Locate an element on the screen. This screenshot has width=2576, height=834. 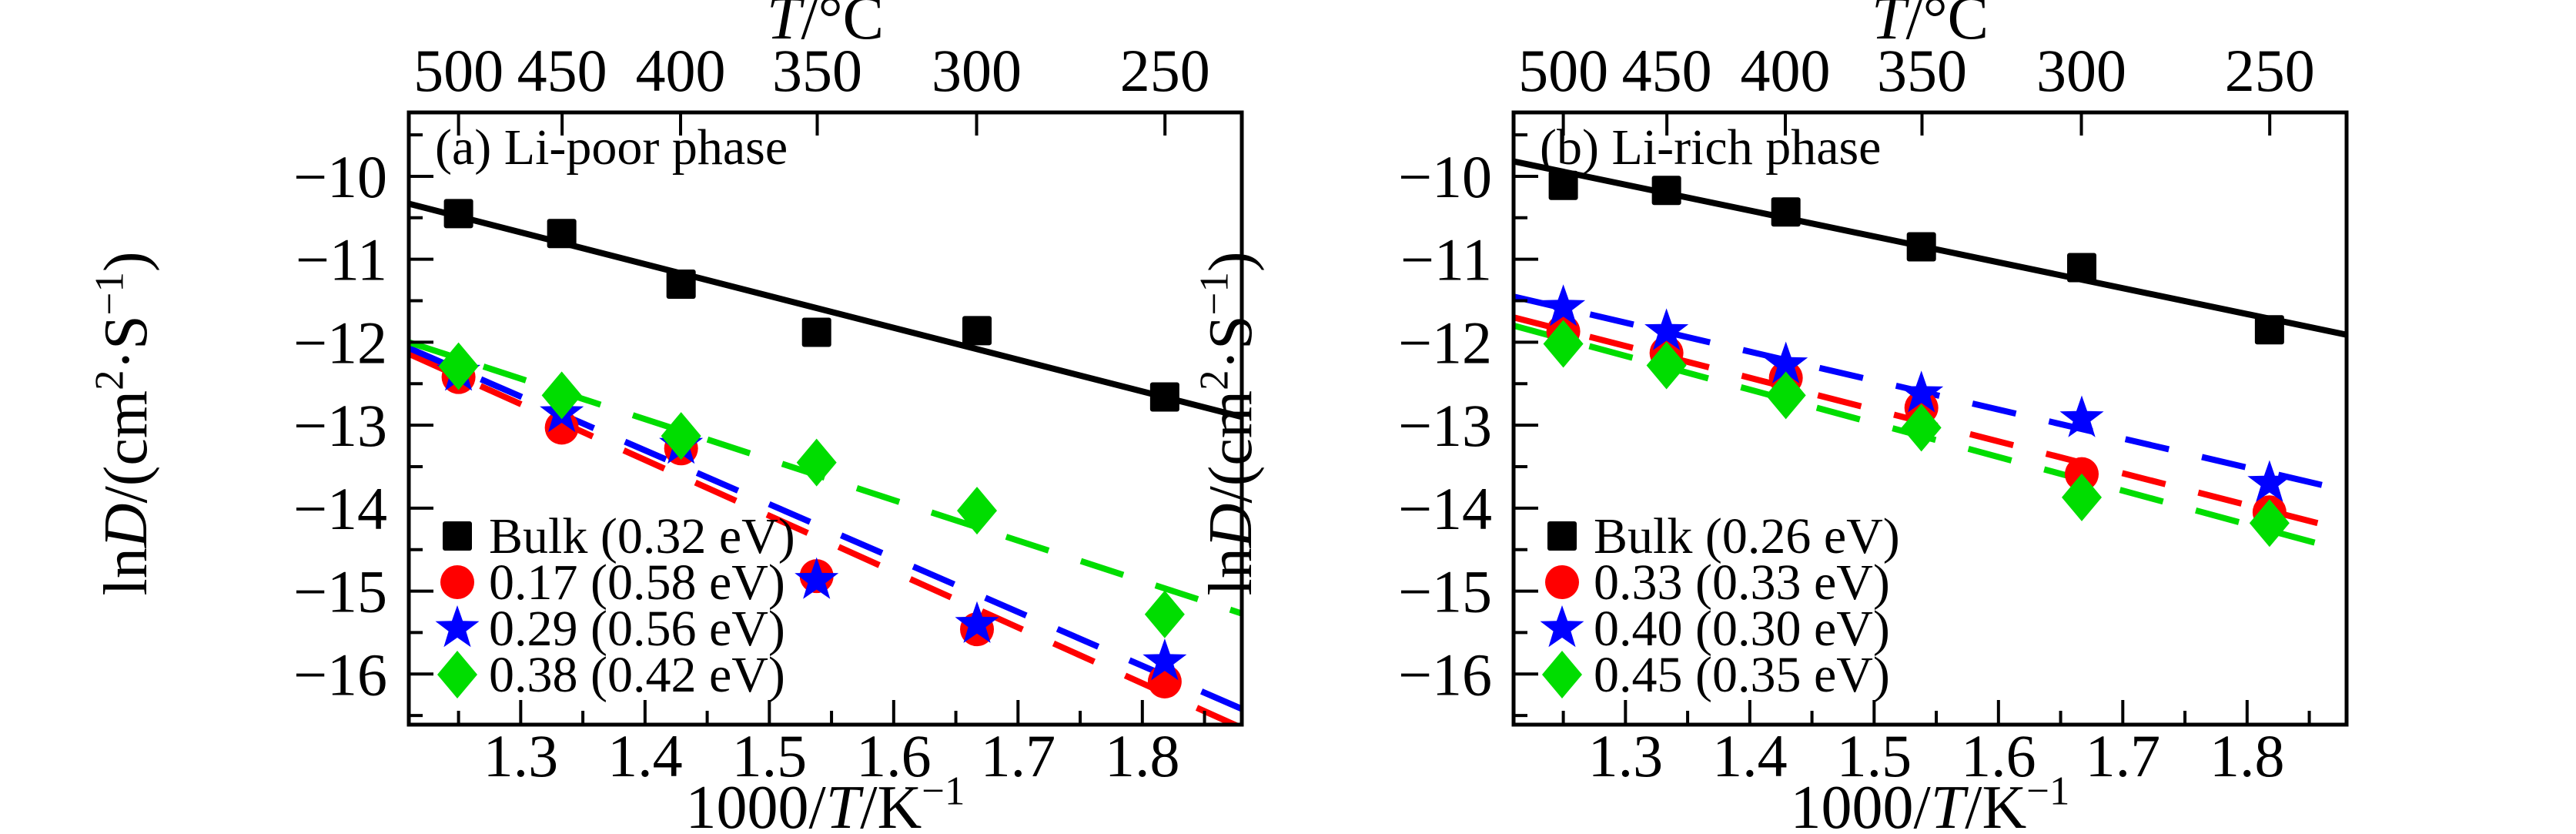
legend-label: Bulk (0.26 eV) is located at coordinates (1747, 536).